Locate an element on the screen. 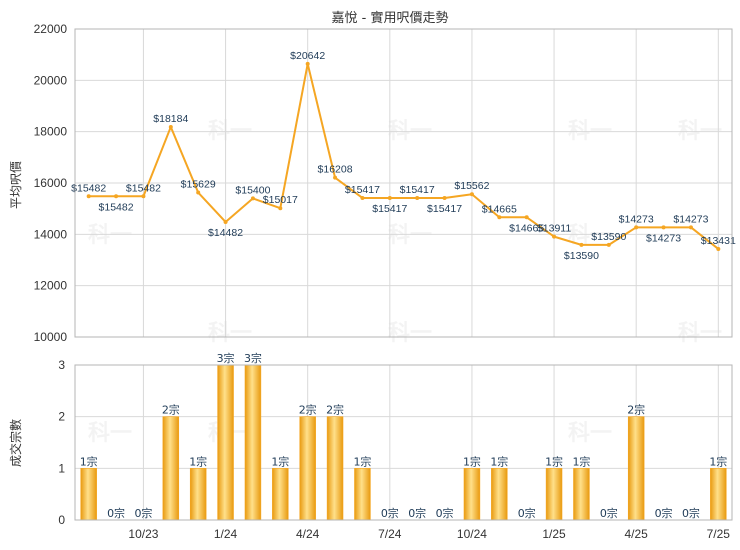  price-point-label: $15629 is located at coordinates (198, 185).